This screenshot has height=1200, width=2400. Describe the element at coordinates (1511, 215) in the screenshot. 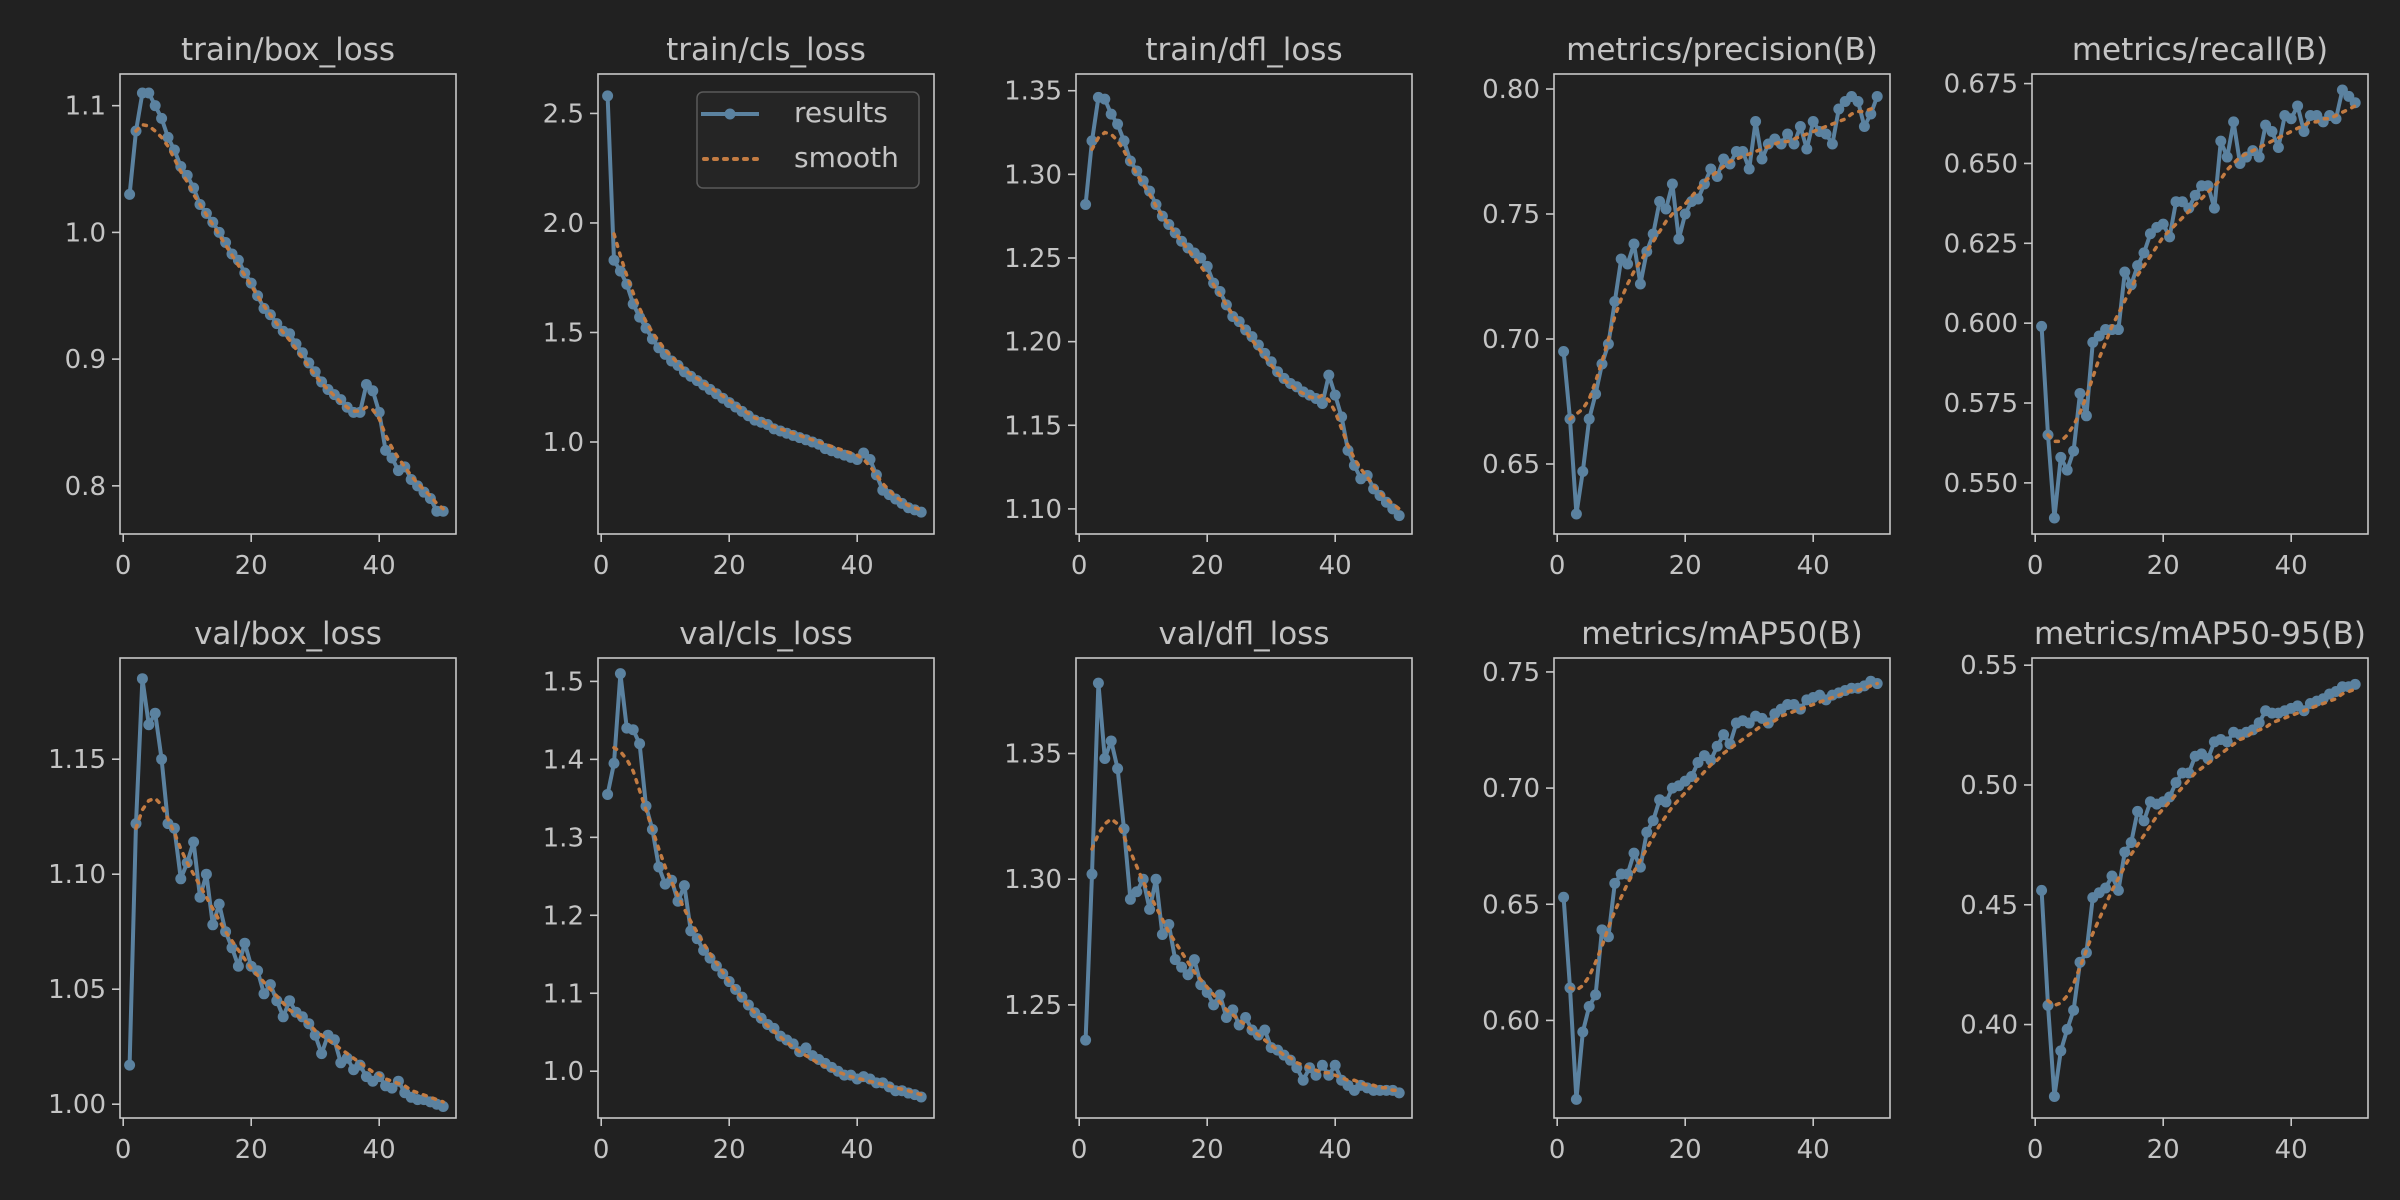

I see `y-tick-label-metrics-precision-b-0.75: 0.75` at that location.